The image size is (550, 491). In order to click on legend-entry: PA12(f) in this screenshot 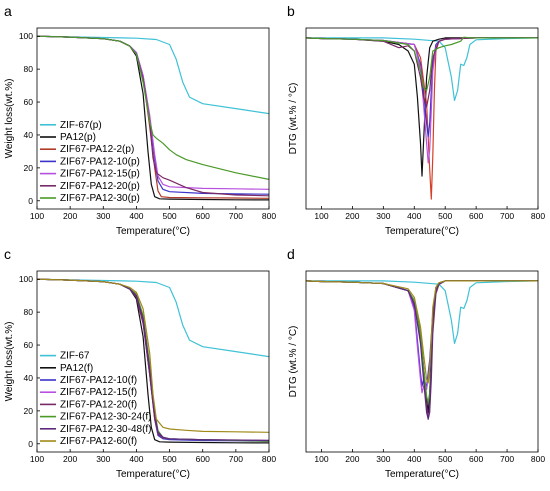, I will do `click(76, 368)`.